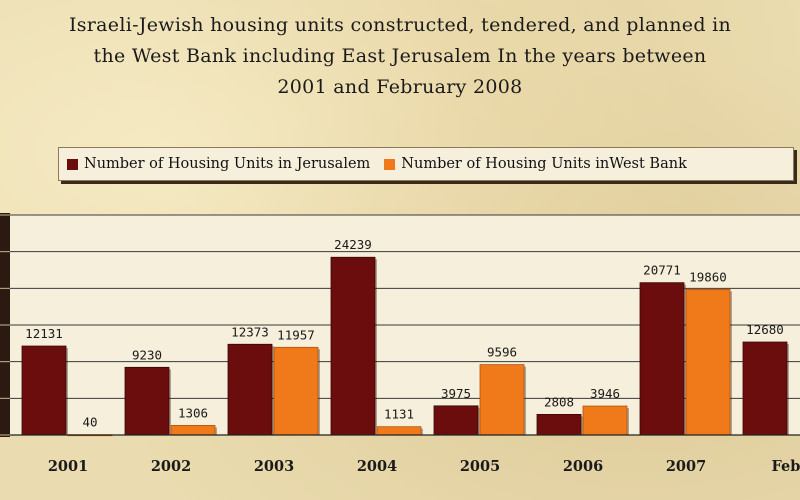  Describe the element at coordinates (250, 331) in the screenshot. I see `data-label-jerusalem-2003: 12373` at that location.